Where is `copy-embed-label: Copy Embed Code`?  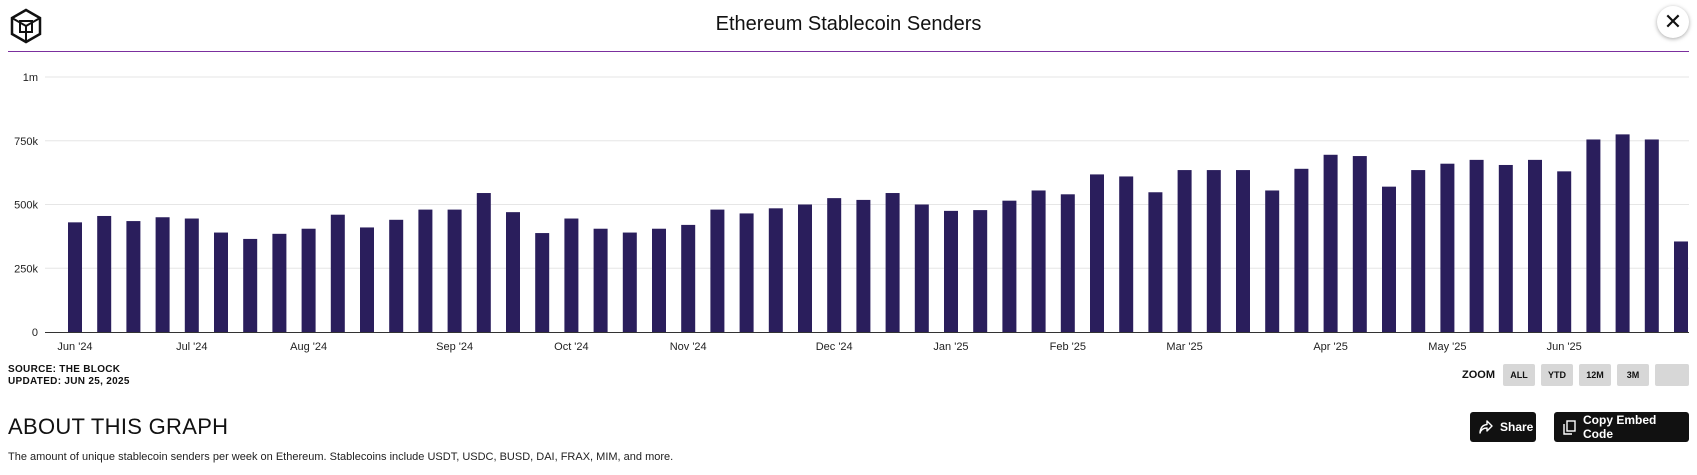 copy-embed-label: Copy Embed Code is located at coordinates (1620, 427).